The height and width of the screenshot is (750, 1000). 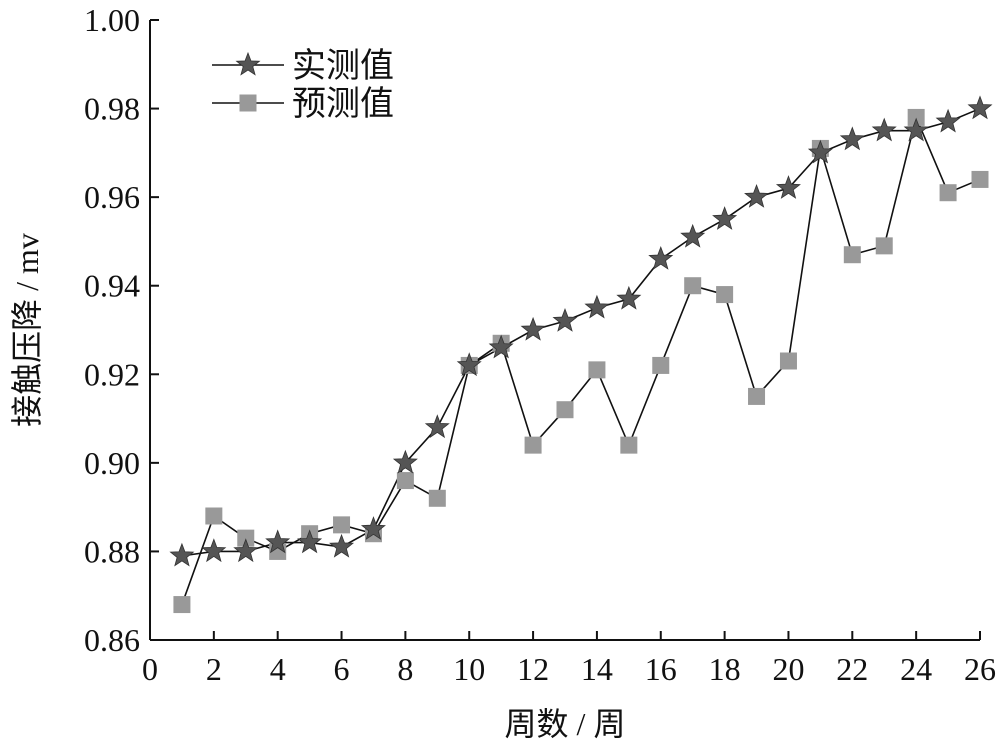 What do you see at coordinates (112, 109) in the screenshot?
I see `y-tick-label: 0.98` at bounding box center [112, 109].